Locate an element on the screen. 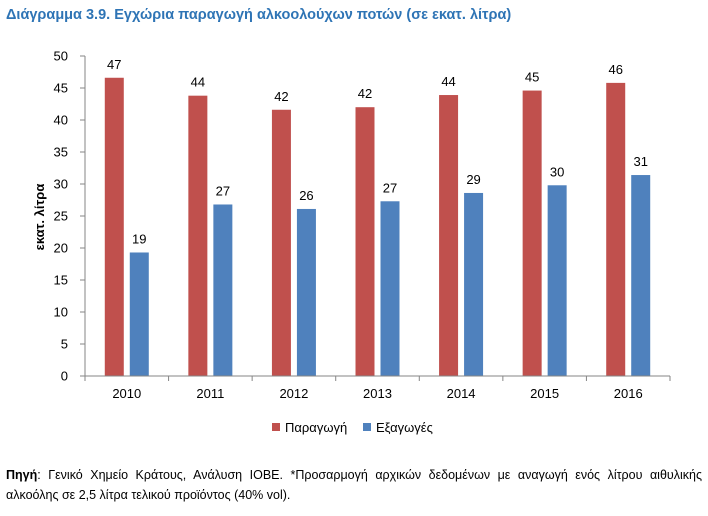 The width and height of the screenshot is (708, 516). source-label: Πηγή is located at coordinates (22, 475).